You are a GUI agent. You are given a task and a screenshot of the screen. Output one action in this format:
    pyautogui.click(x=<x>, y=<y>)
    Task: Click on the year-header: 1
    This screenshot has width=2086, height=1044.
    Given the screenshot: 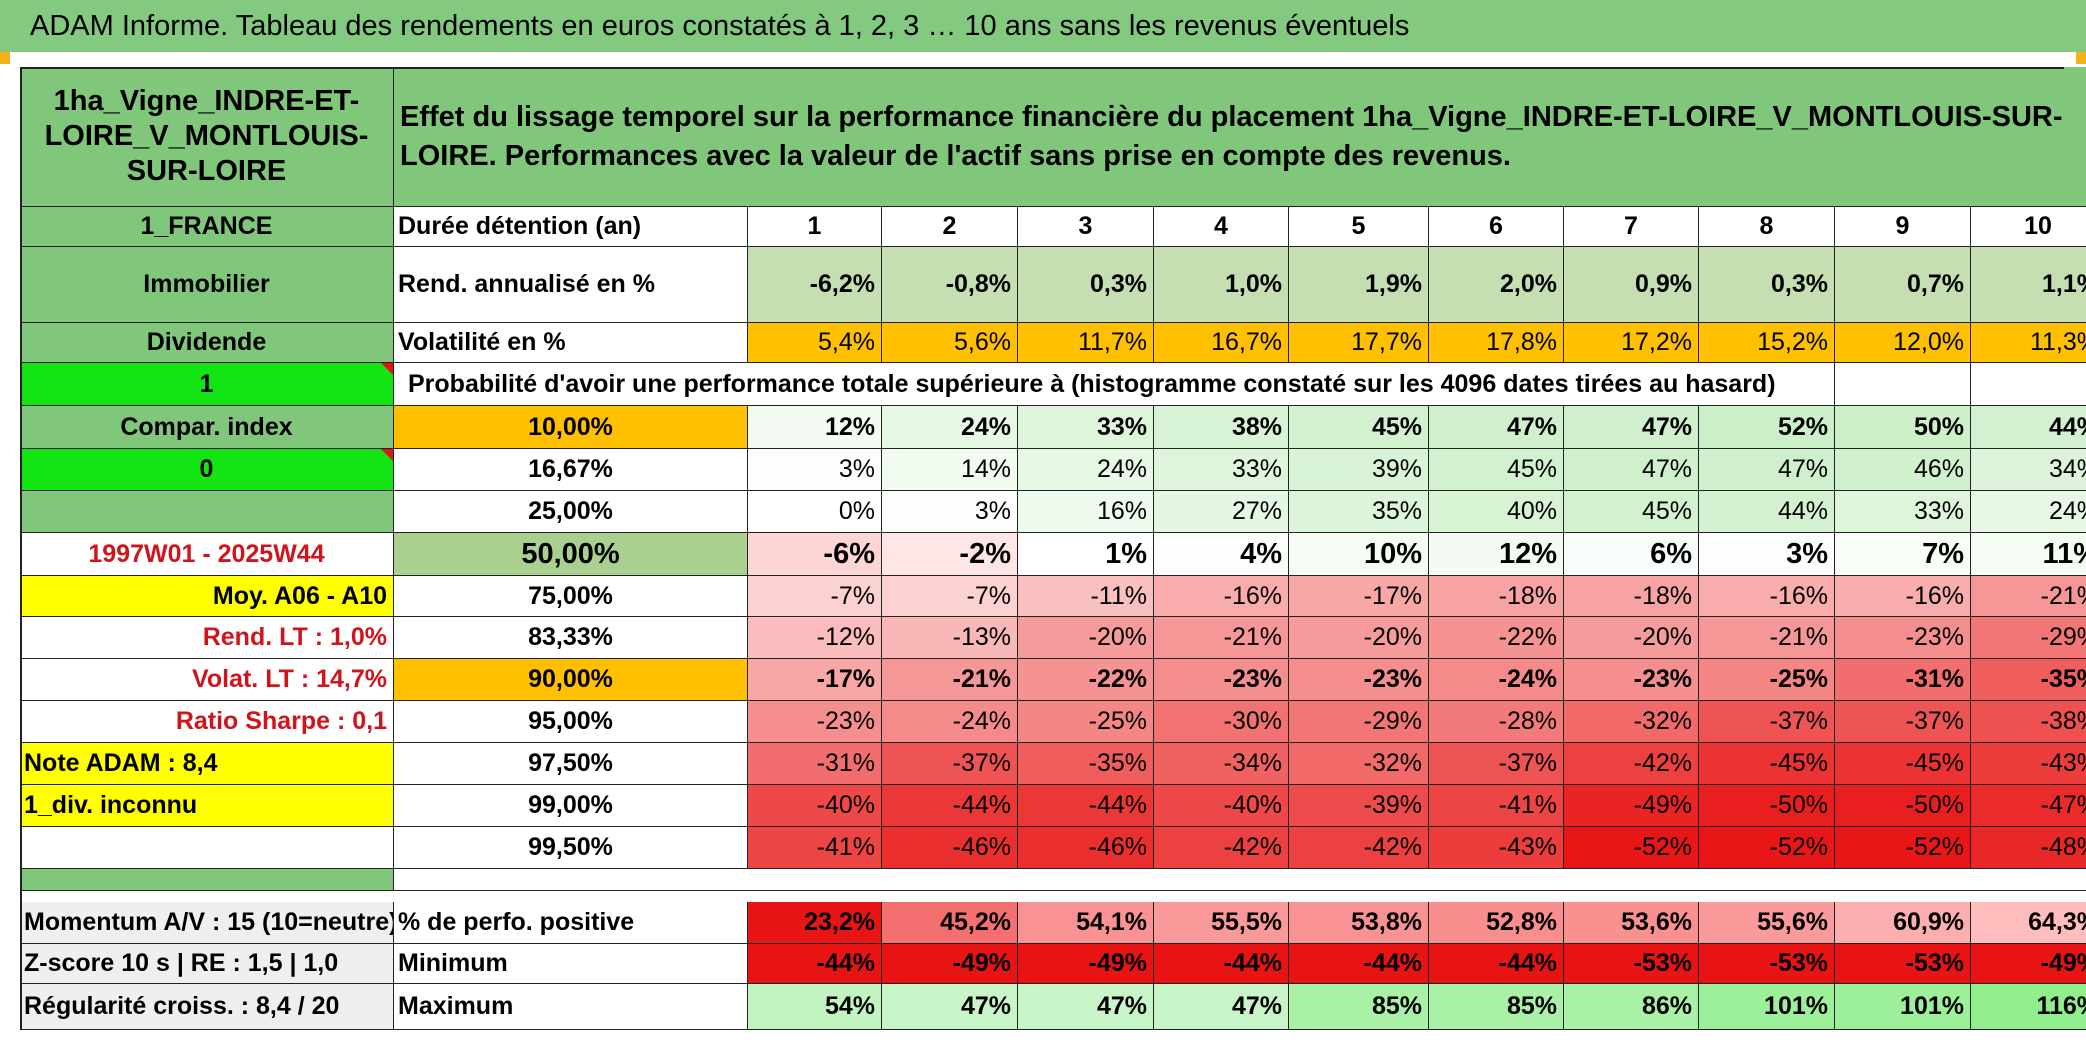 What is the action you would take?
    pyautogui.click(x=815, y=227)
    